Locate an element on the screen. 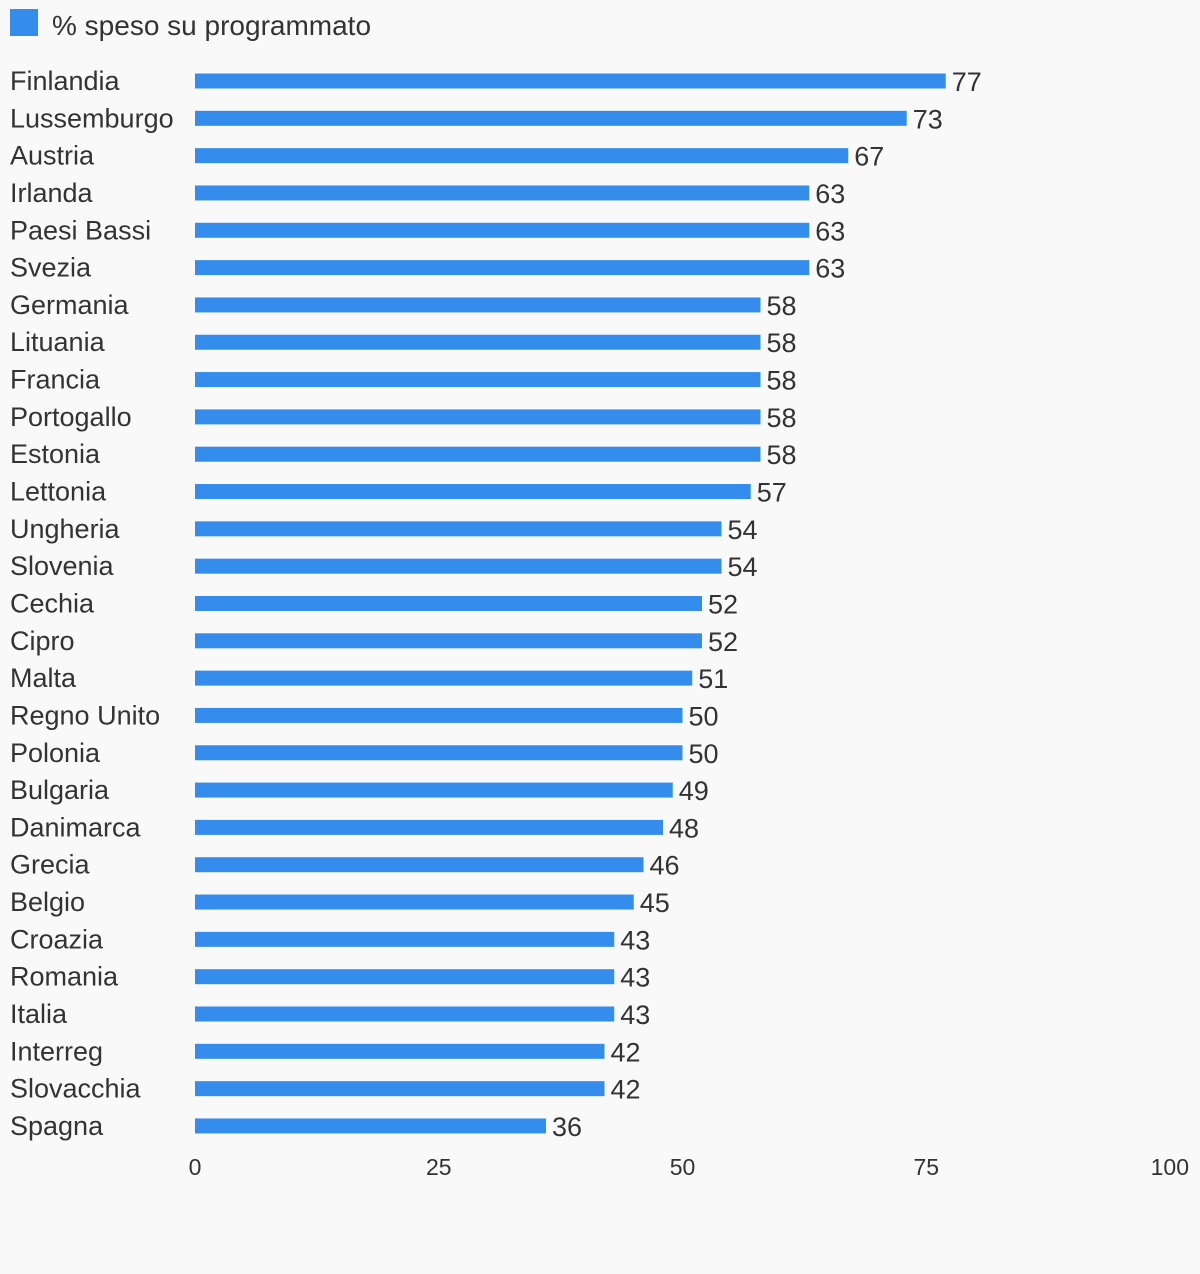  category-label-spagna: Spagna is located at coordinates (57, 1126).